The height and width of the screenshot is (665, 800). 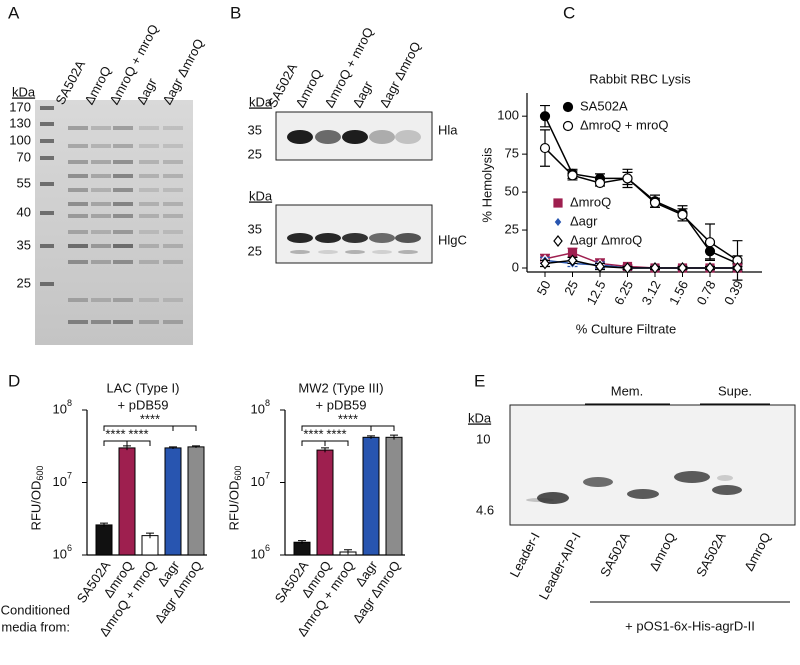 What do you see at coordinates (606, 239) in the screenshot?
I see `legend-label: Δagr ΔmroQ` at bounding box center [606, 239].